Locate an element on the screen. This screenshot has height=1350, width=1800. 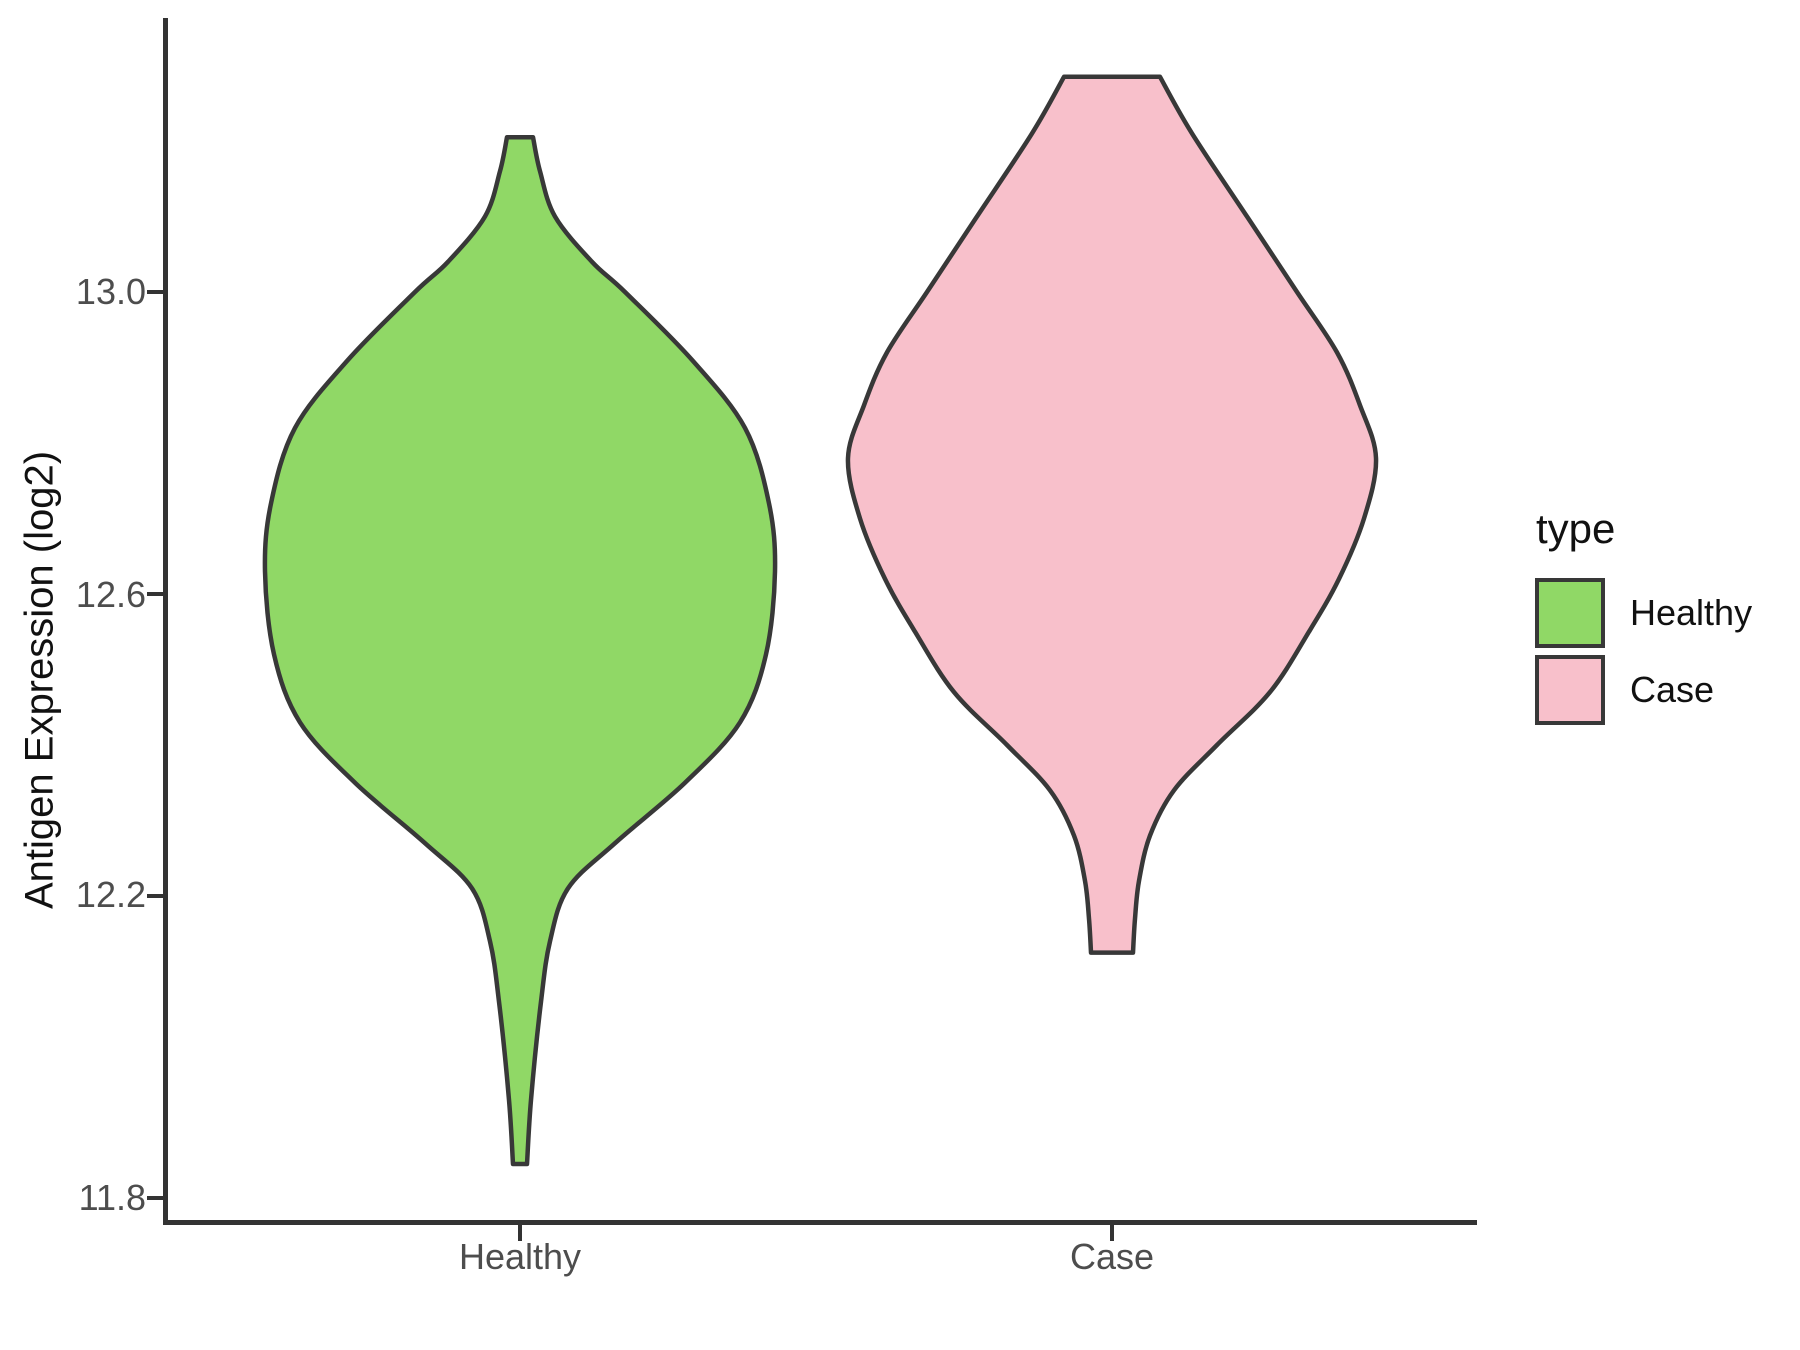
legend-swatch-healthy is located at coordinates (1570, 613).